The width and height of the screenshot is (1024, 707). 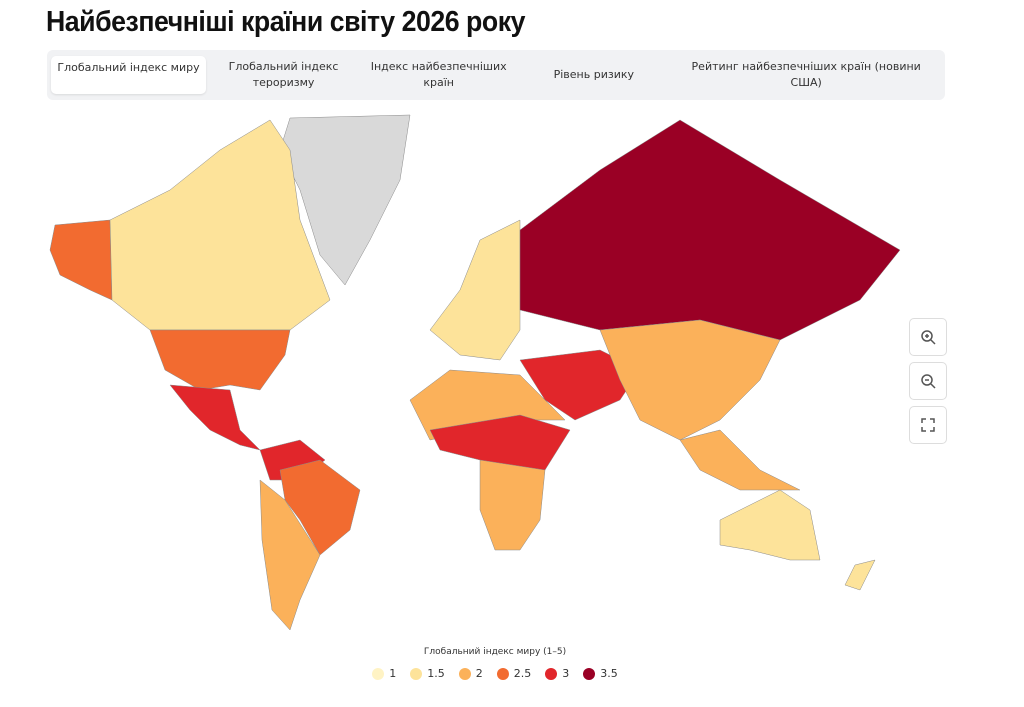 I want to click on legend-label: 3, so click(x=566, y=673).